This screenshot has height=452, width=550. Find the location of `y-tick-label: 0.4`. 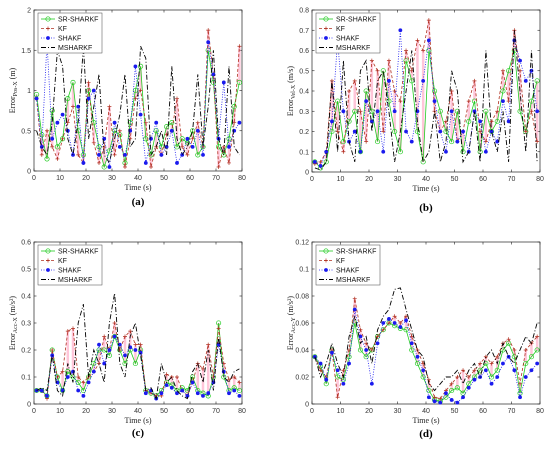

y-tick-label: 0.4 is located at coordinates (304, 92).